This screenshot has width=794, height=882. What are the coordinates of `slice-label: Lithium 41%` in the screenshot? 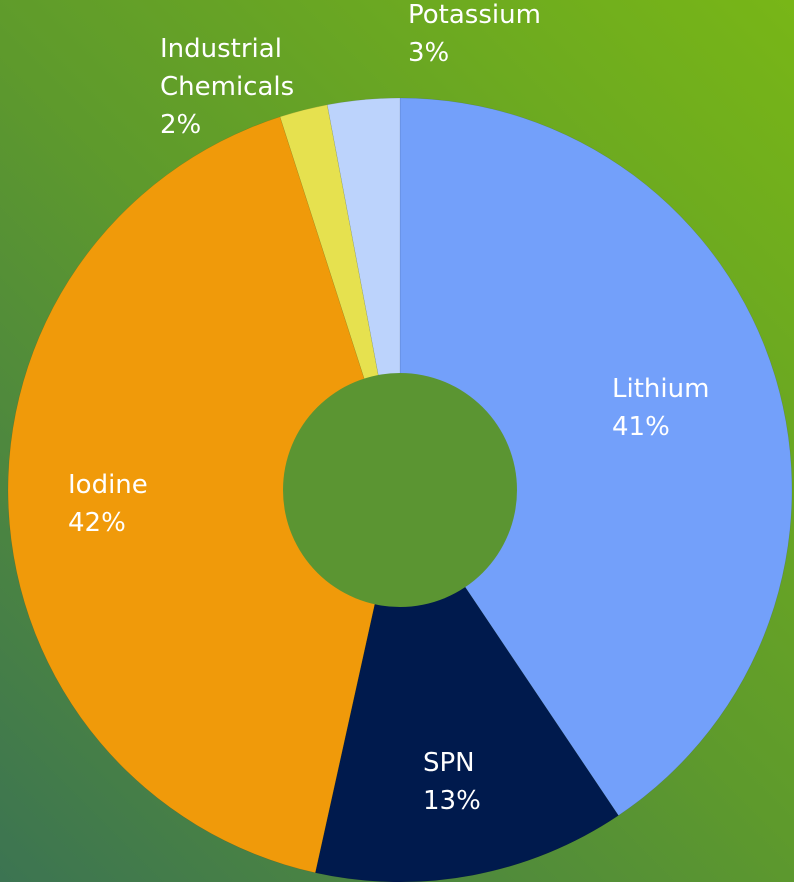 It's located at (703, 408).